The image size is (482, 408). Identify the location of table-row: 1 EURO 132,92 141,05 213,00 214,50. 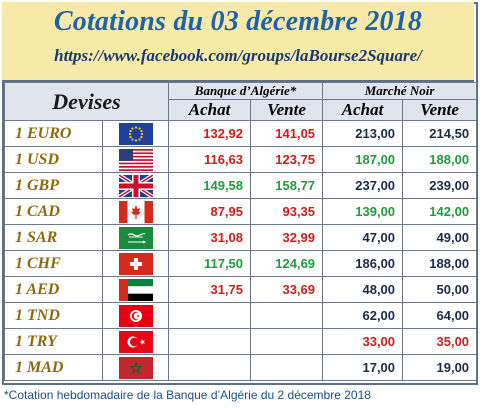
(241, 133).